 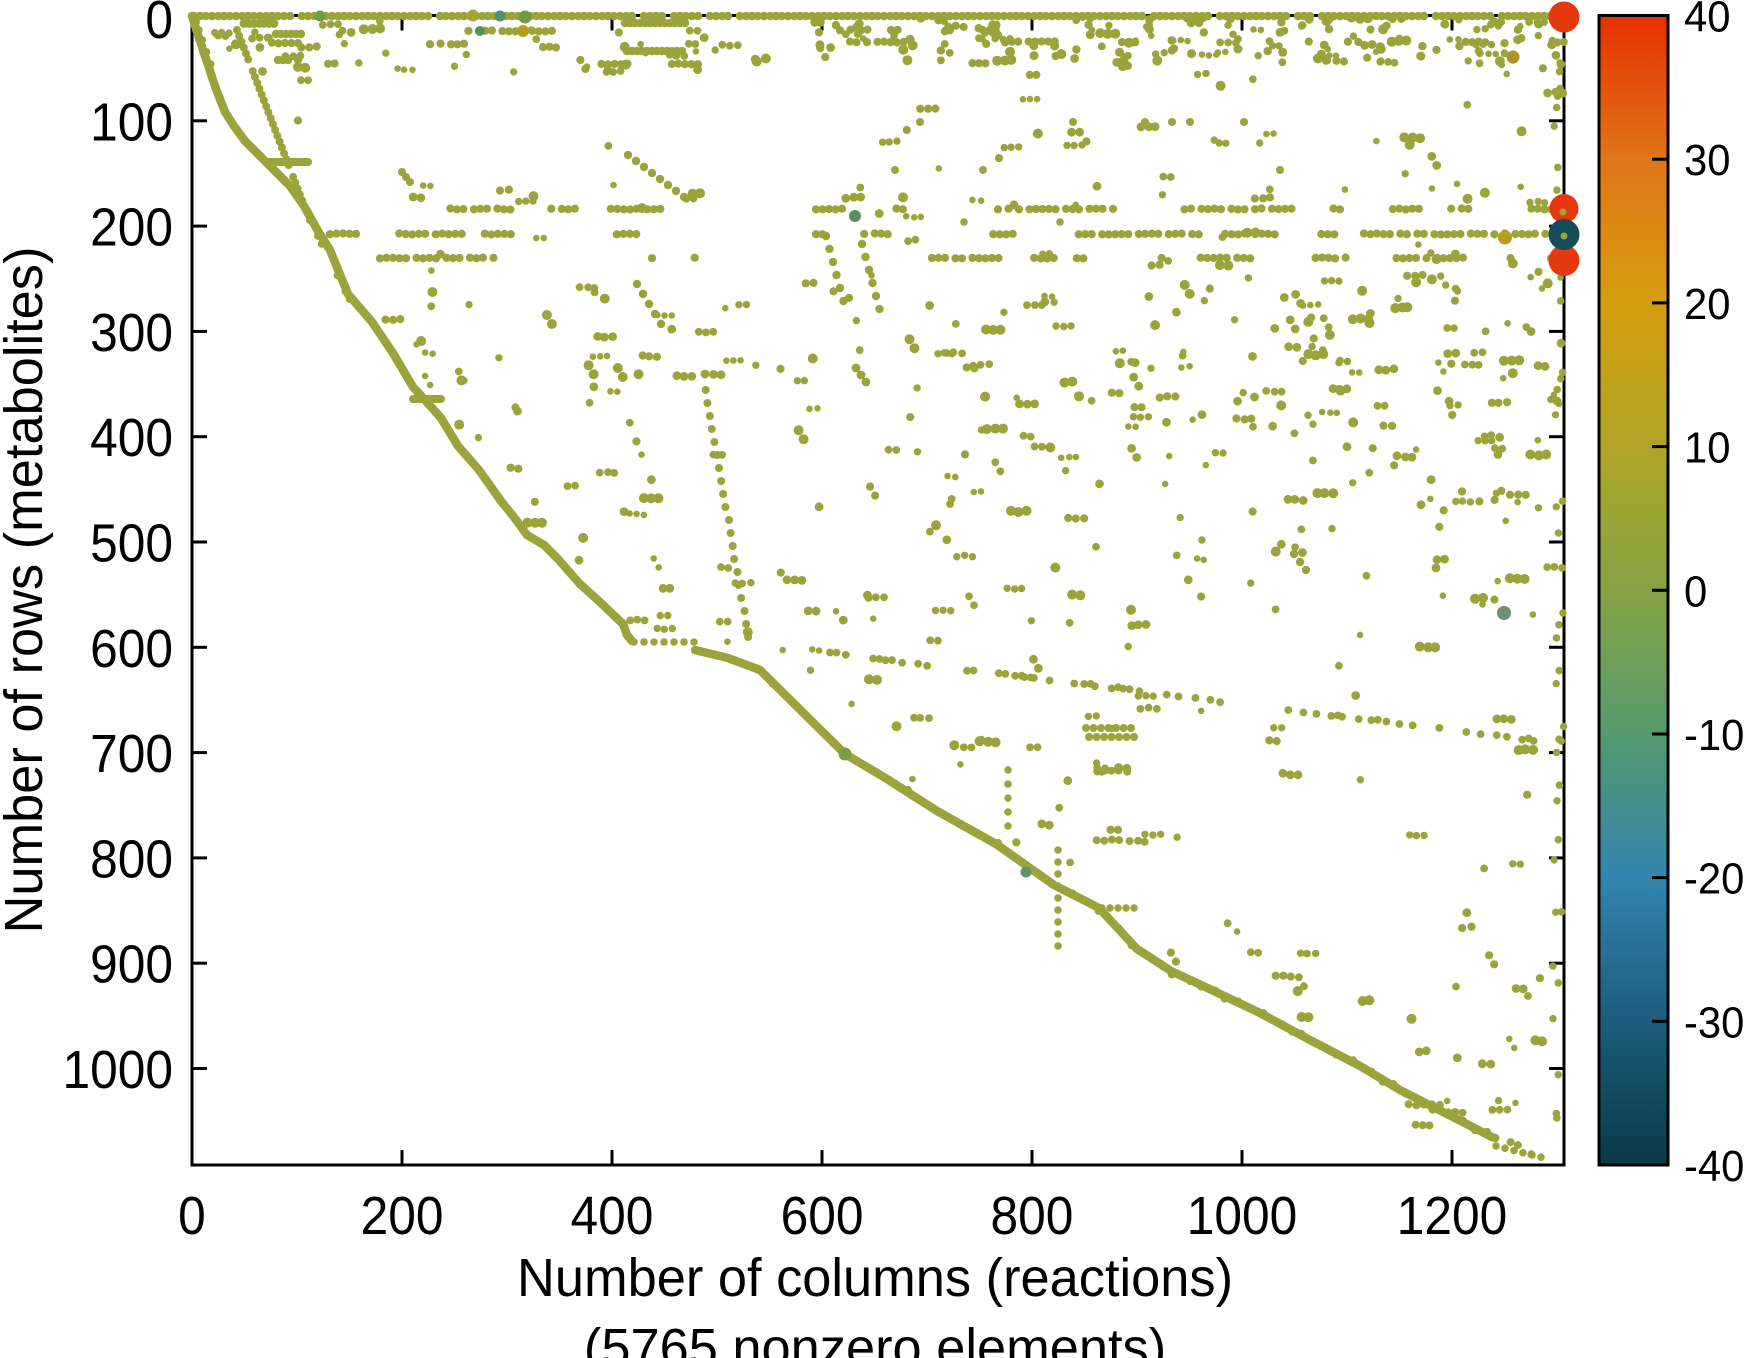 I want to click on svg-text: (5765 nonzero elements), so click(x=875, y=1338).